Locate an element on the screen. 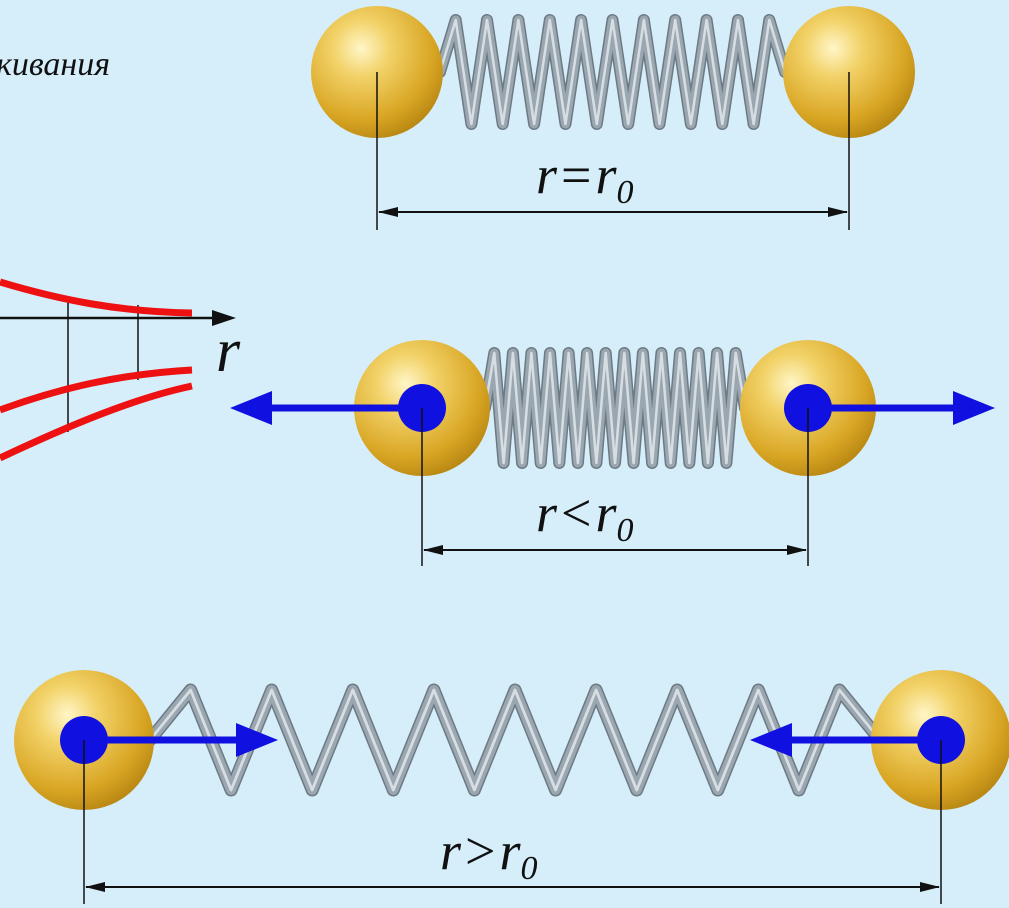 The image size is (1009, 908). relation-sign: < is located at coordinates (576, 513).